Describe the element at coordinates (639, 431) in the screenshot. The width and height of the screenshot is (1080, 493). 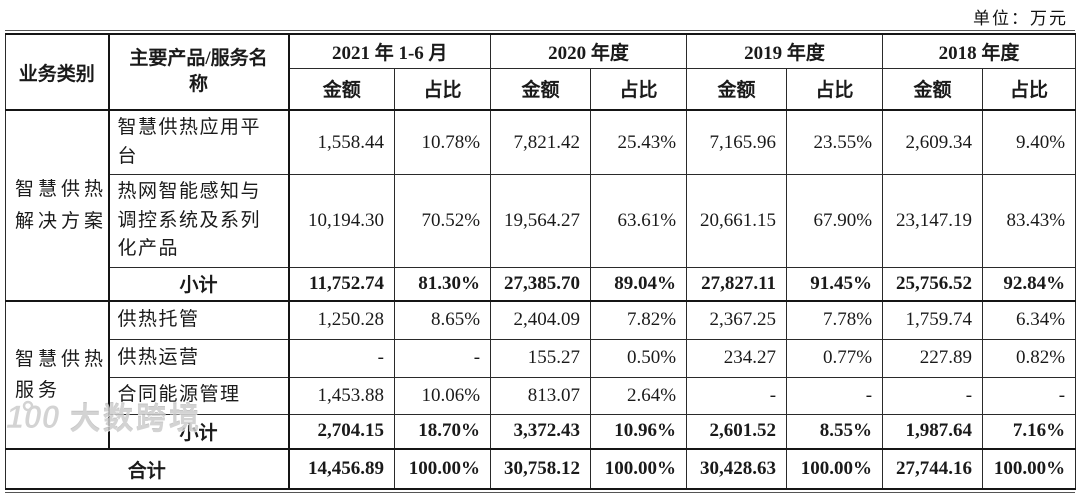
I see `ratio-cell: 10.96%` at that location.